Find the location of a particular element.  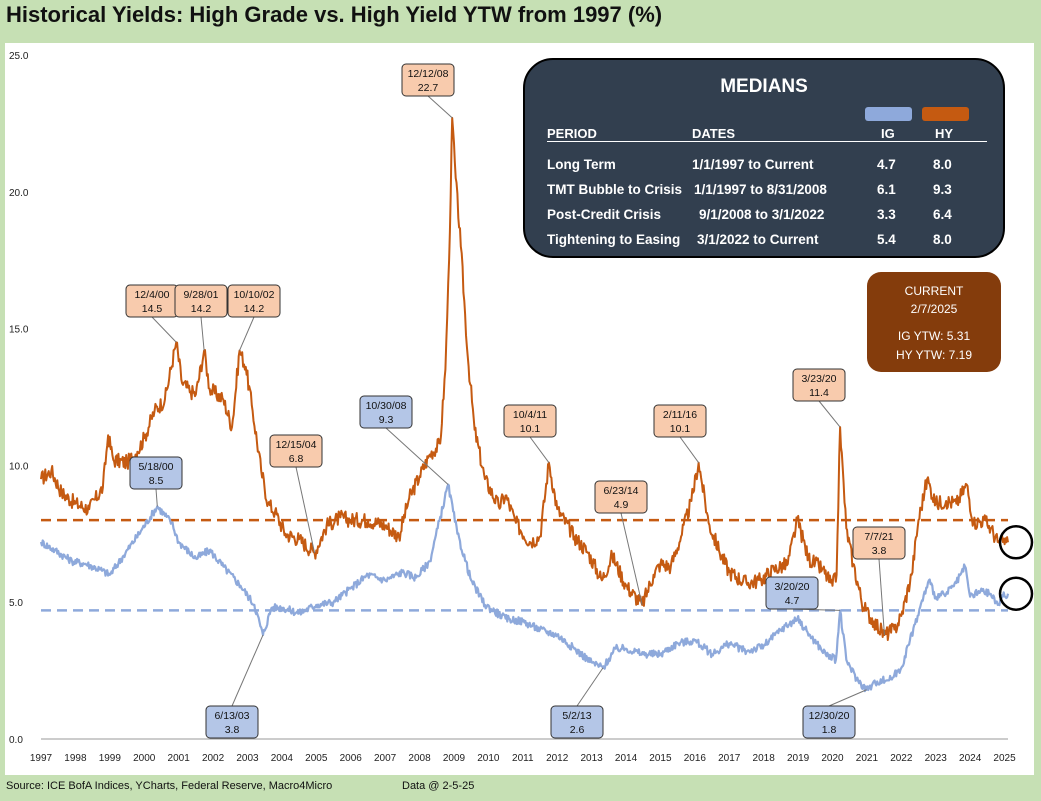

median-row-ig: 4.7 is located at coordinates (886, 164).